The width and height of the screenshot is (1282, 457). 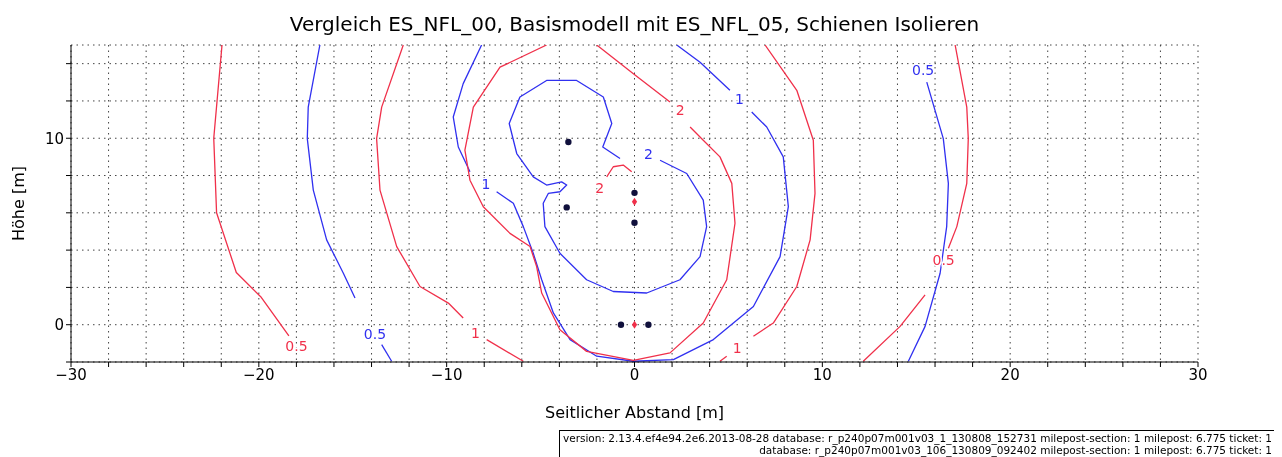 I want to click on x-tick-label: 20, so click(x=1010, y=374).